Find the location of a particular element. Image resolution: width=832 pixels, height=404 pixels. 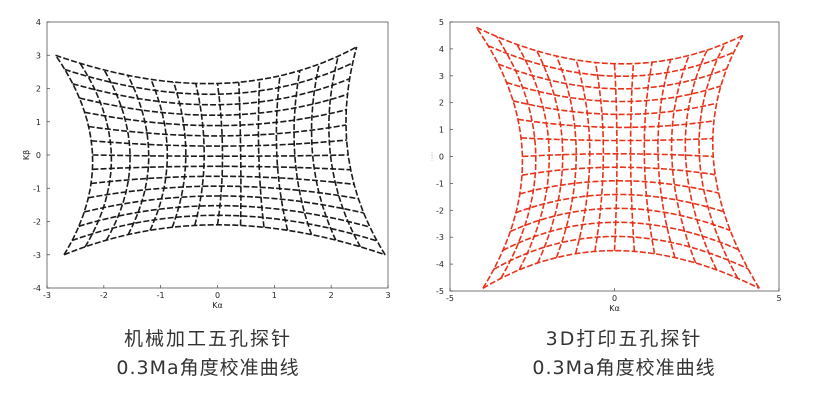

x-tick-label: 3 is located at coordinates (387, 295).